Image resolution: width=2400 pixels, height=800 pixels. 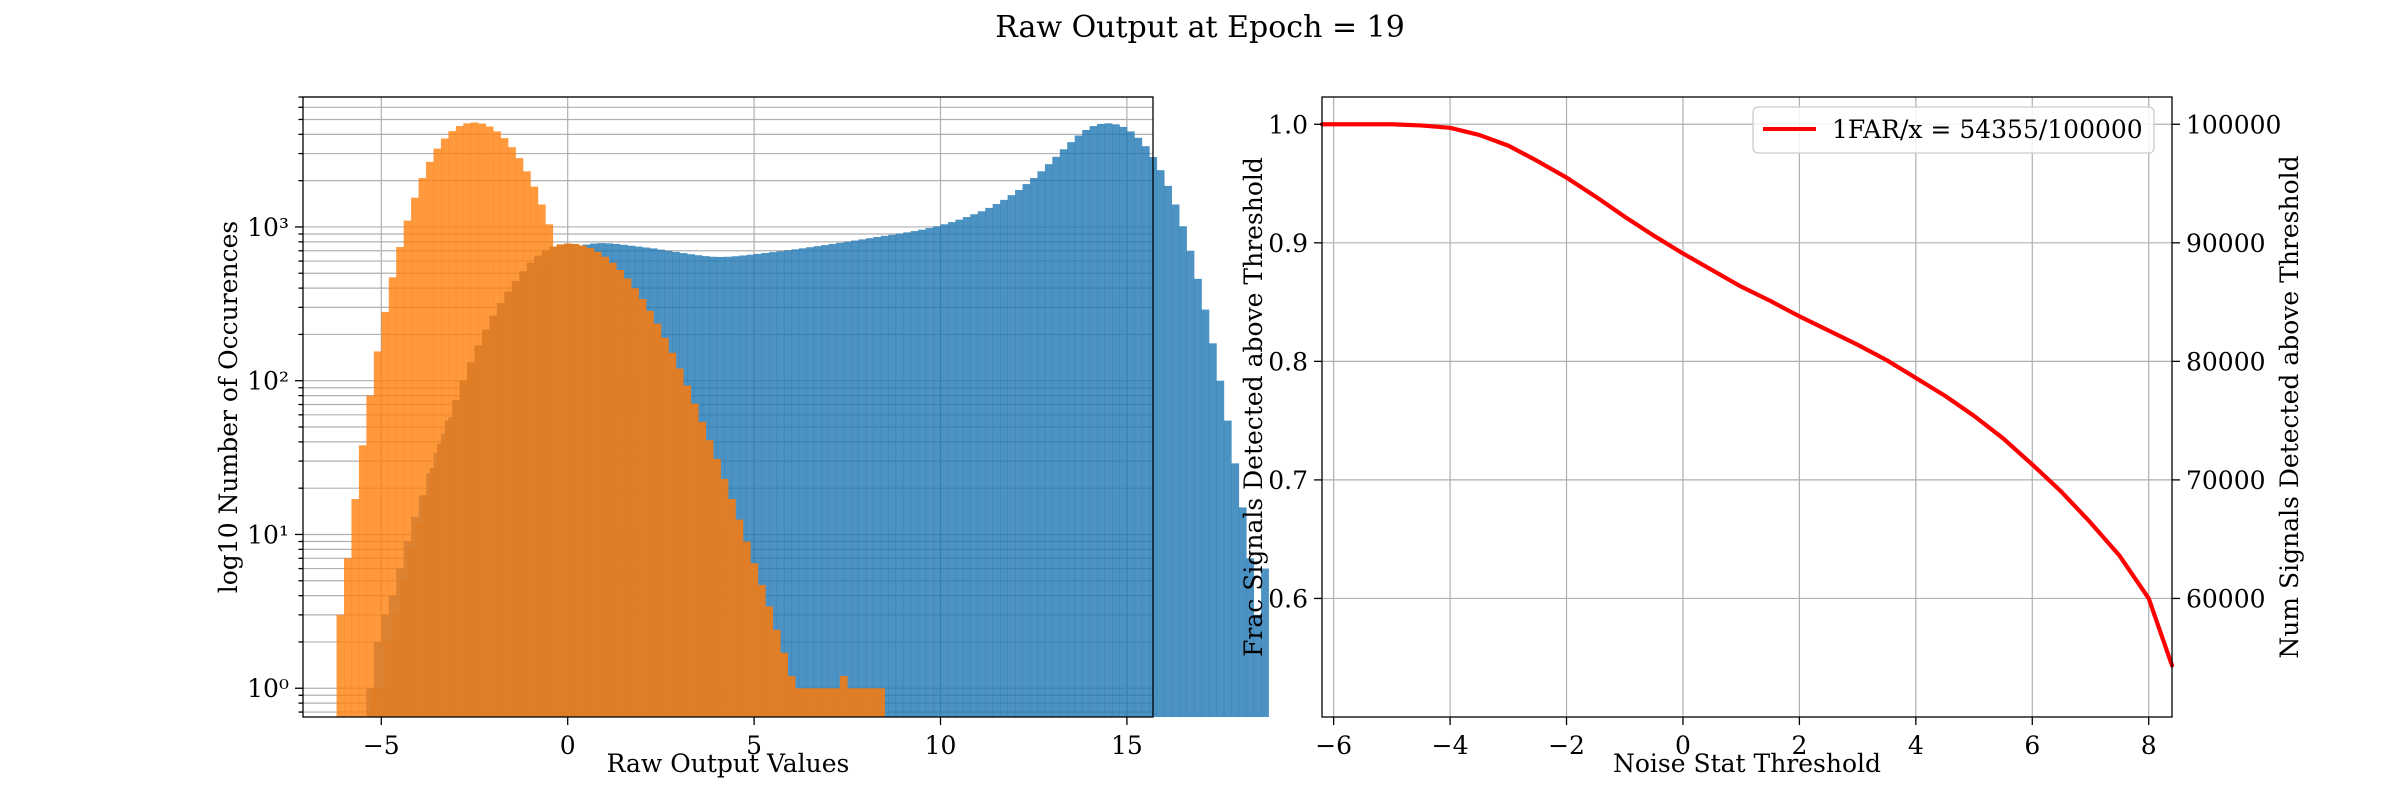 What do you see at coordinates (2226, 598) in the screenshot?
I see `right-y-tick-label: 60000` at bounding box center [2226, 598].